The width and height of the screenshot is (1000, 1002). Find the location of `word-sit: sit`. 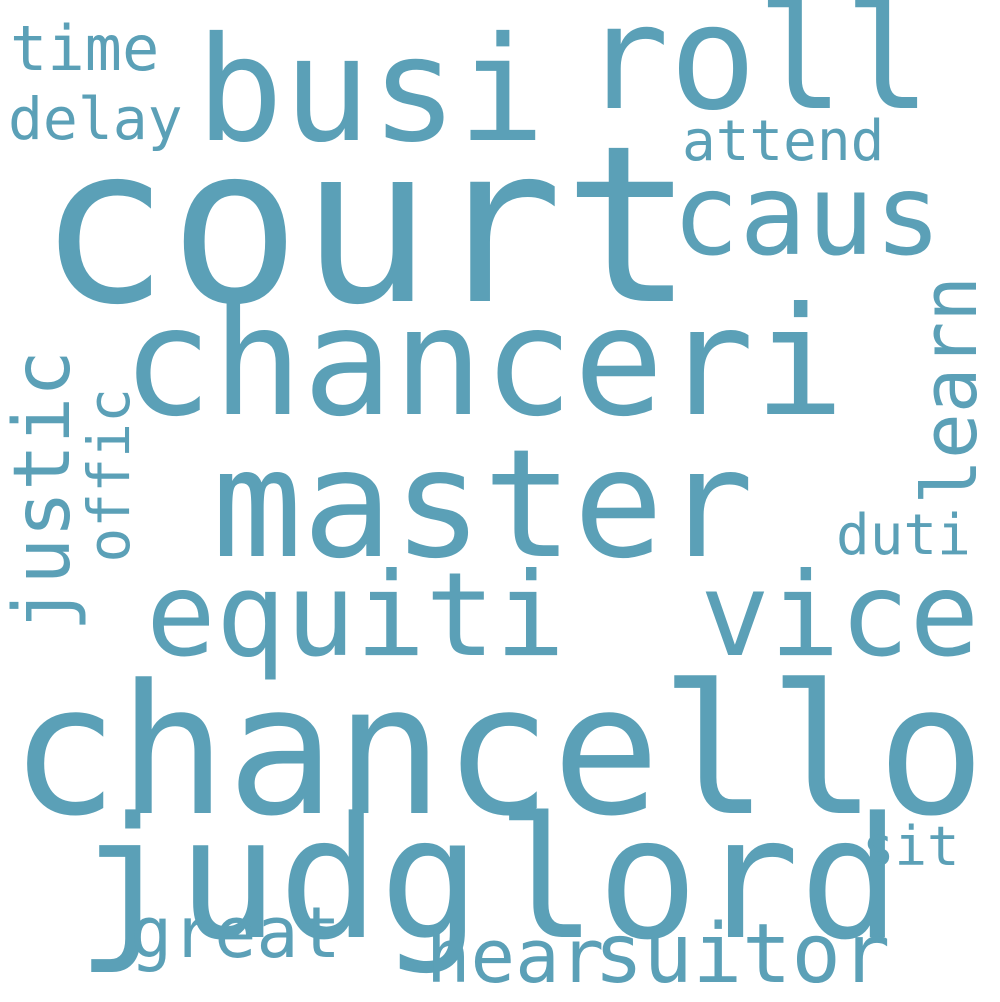

word-sit: sit is located at coordinates (911, 846).